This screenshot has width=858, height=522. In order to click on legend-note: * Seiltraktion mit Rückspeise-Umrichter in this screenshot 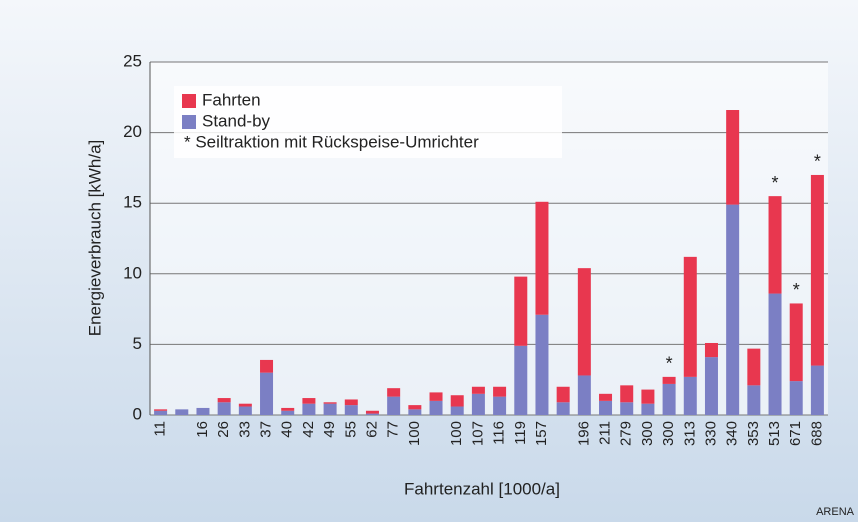, I will do `click(331, 141)`.